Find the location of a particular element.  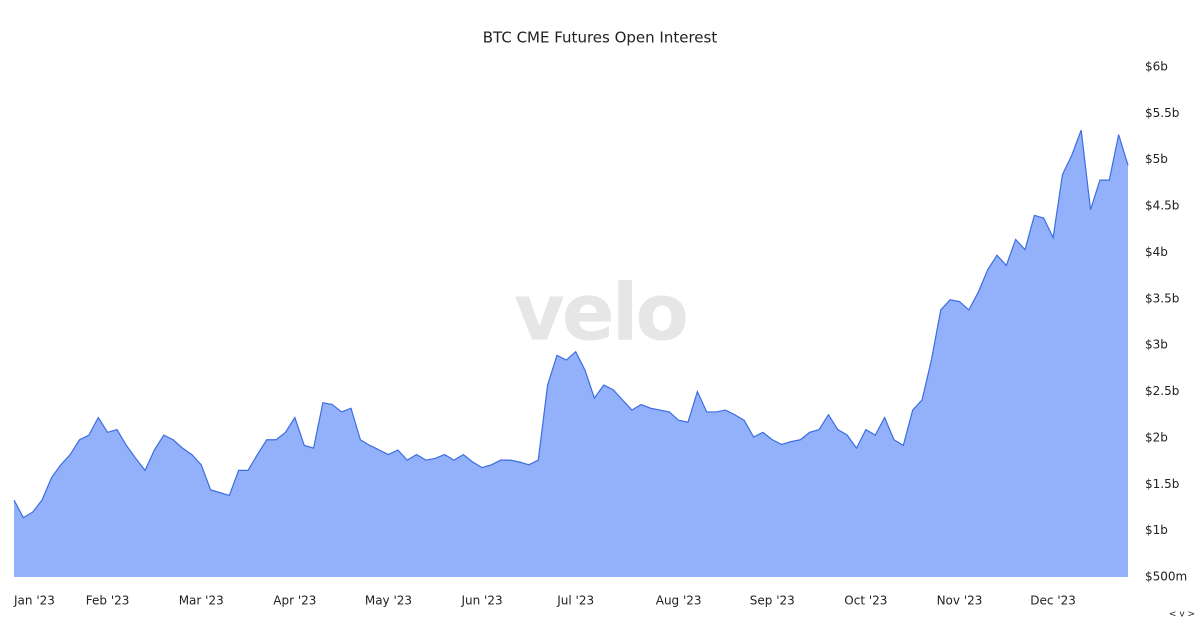

y-tick-label: $3b is located at coordinates (1156, 345).